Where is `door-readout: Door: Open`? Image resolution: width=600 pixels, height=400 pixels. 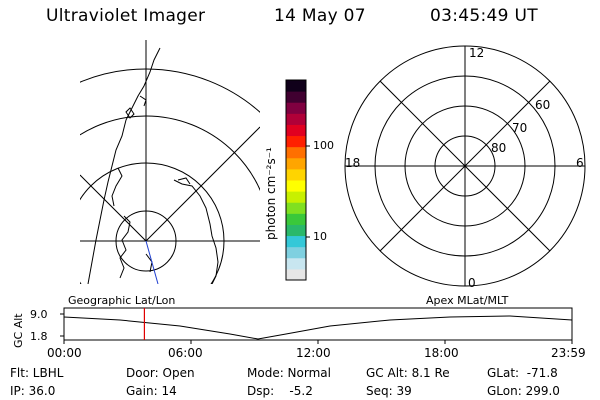 door-readout: Door: Open is located at coordinates (160, 373).